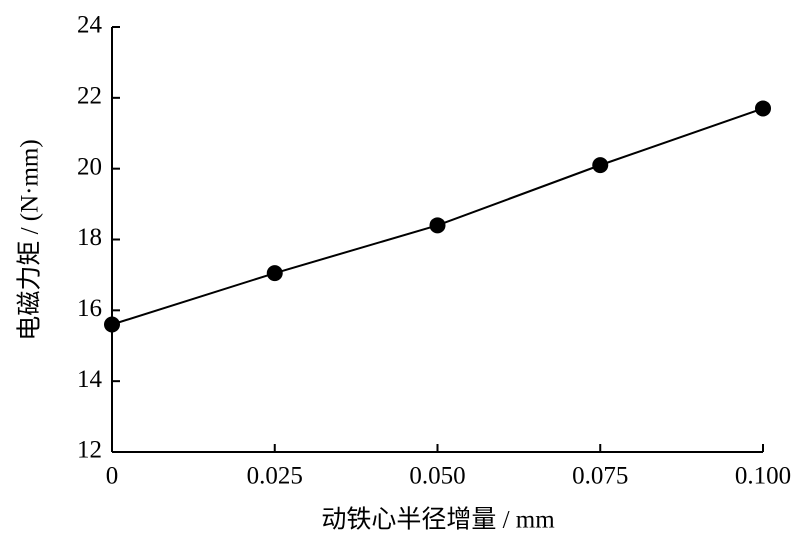 The width and height of the screenshot is (800, 547). What do you see at coordinates (90, 379) in the screenshot?
I see `y-tick-label: 14` at bounding box center [90, 379].